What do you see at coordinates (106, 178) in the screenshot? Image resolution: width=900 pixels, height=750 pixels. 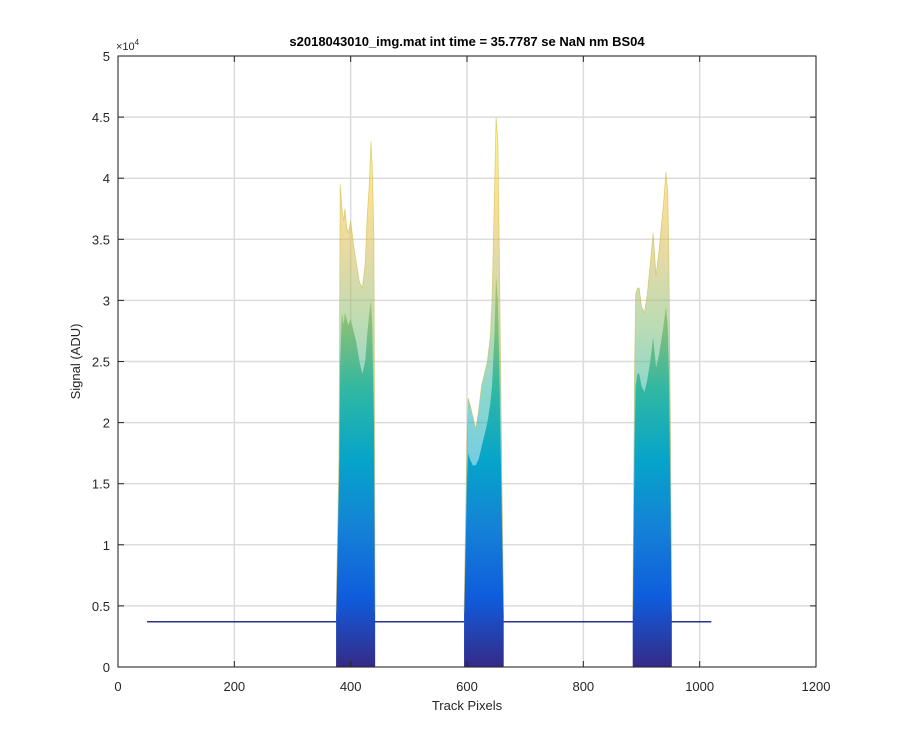 I see `y-tick-label: 4` at bounding box center [106, 178].